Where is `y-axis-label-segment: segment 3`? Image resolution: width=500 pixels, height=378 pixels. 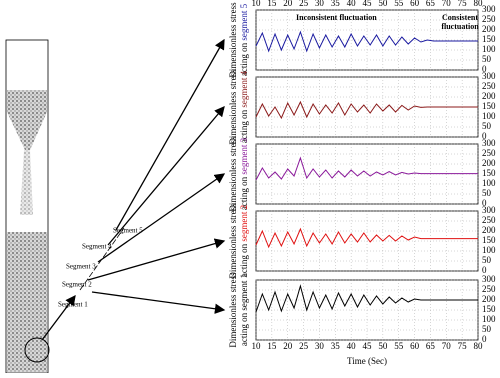
y-axis-label-segment: segment 3 is located at coordinates (244, 155).